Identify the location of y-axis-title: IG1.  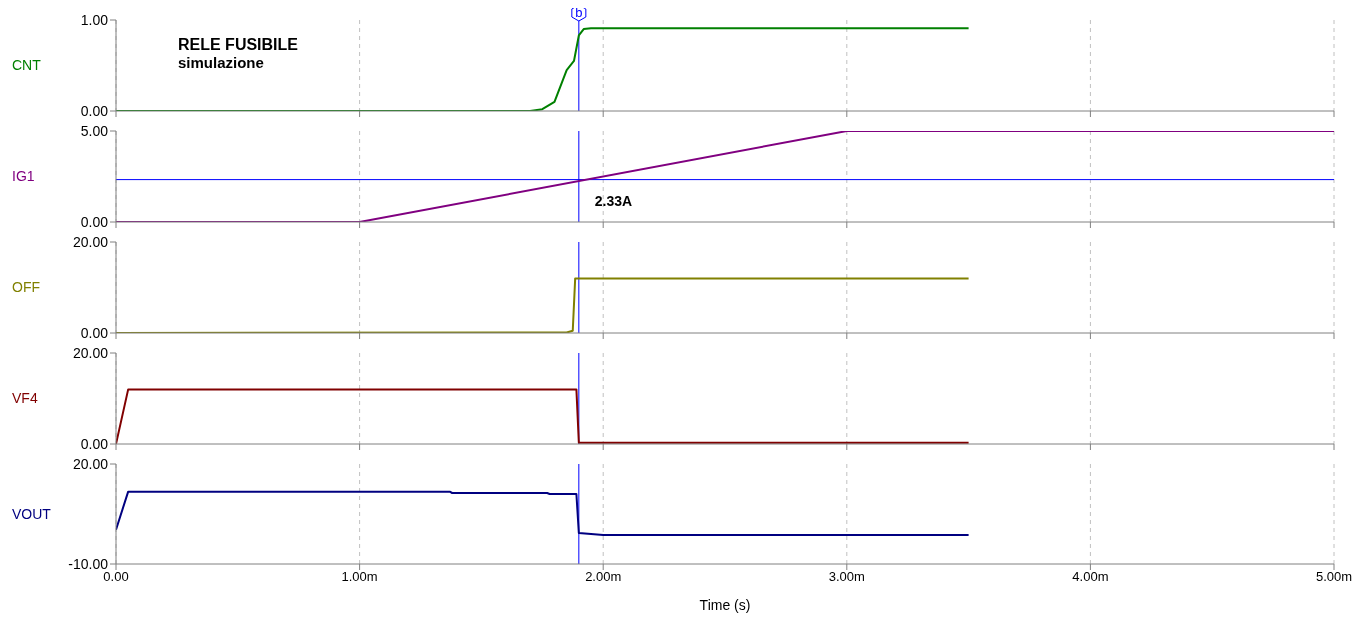
(23, 176).